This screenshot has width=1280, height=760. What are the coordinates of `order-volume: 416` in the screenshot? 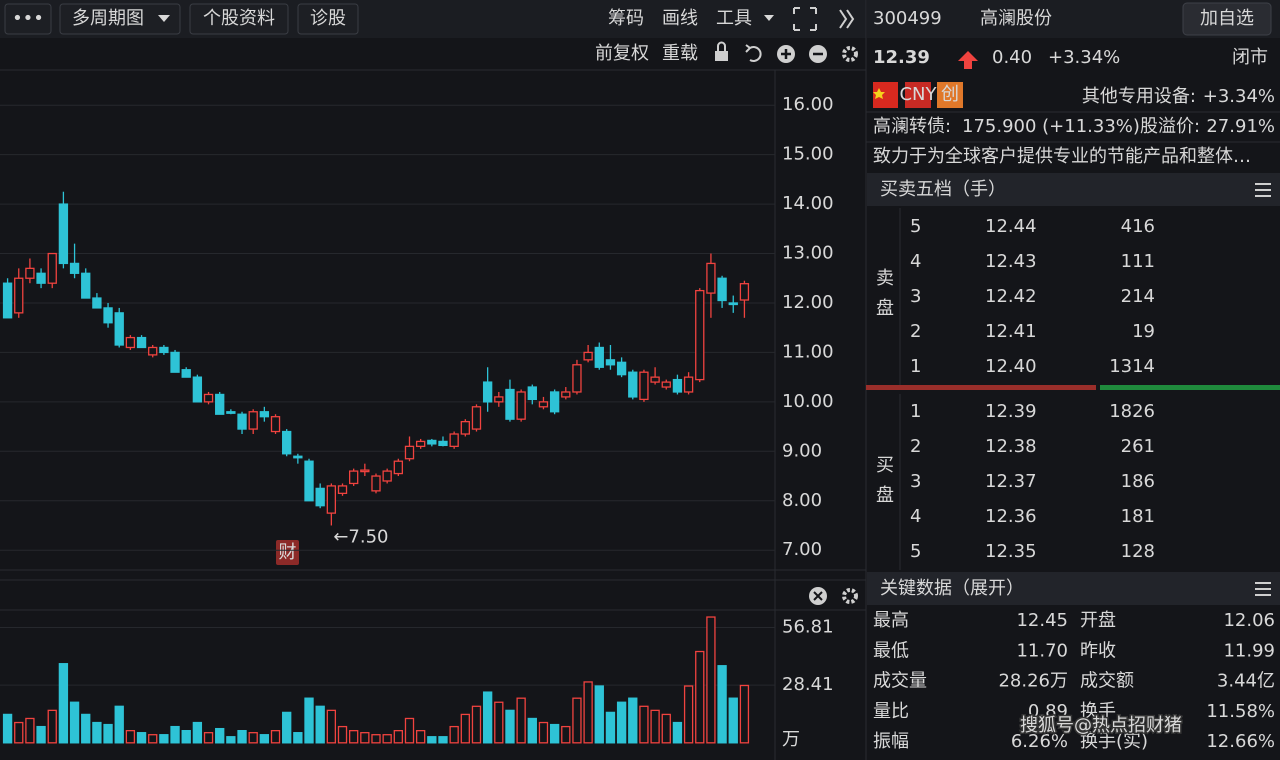 It's located at (1138, 226).